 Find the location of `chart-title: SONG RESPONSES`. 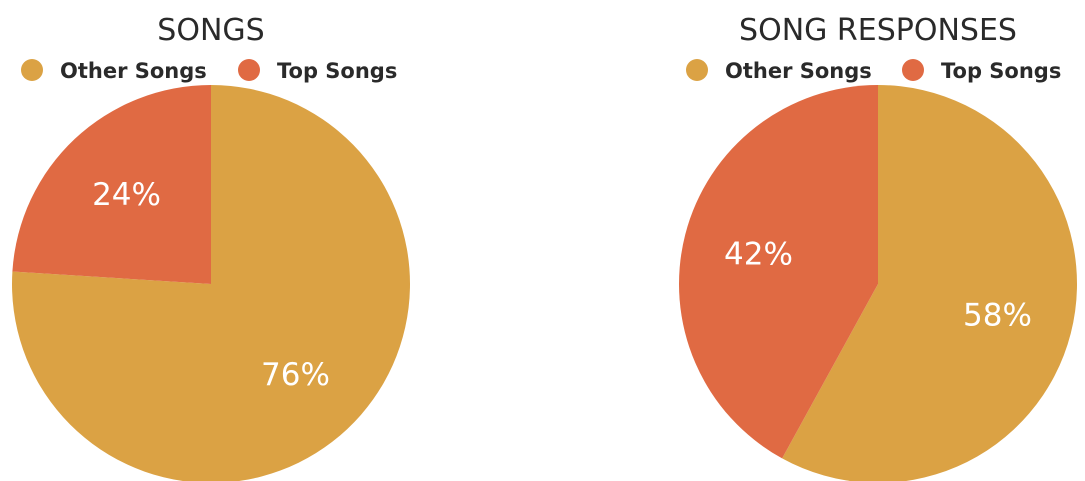

chart-title: SONG RESPONSES is located at coordinates (878, 30).